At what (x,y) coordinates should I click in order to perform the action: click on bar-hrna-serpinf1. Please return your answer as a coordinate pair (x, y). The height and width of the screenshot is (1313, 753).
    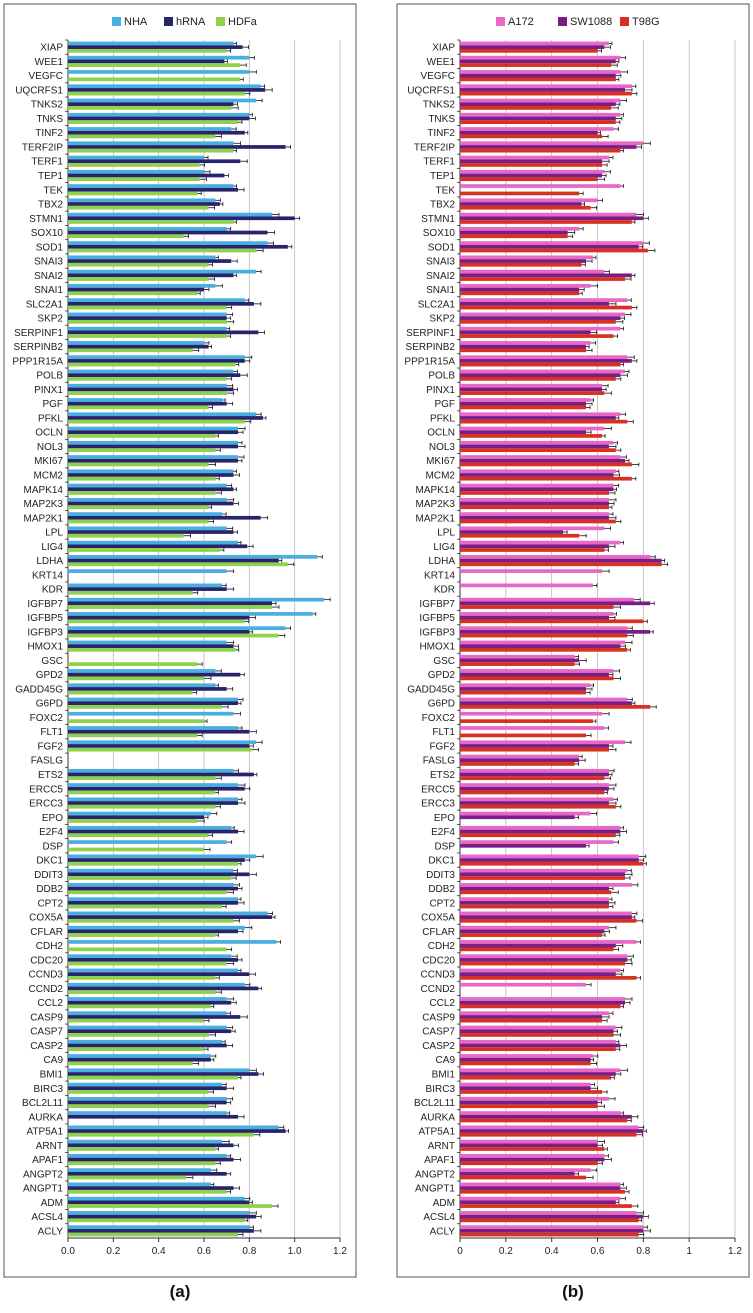
    Looking at the image, I should click on (163, 332).